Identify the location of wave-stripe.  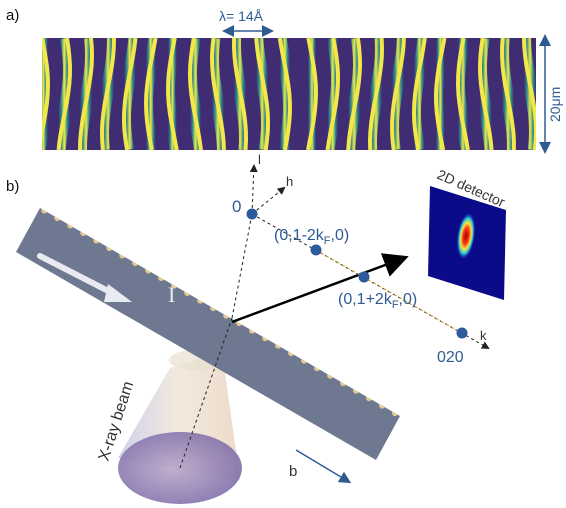
(21, 94).